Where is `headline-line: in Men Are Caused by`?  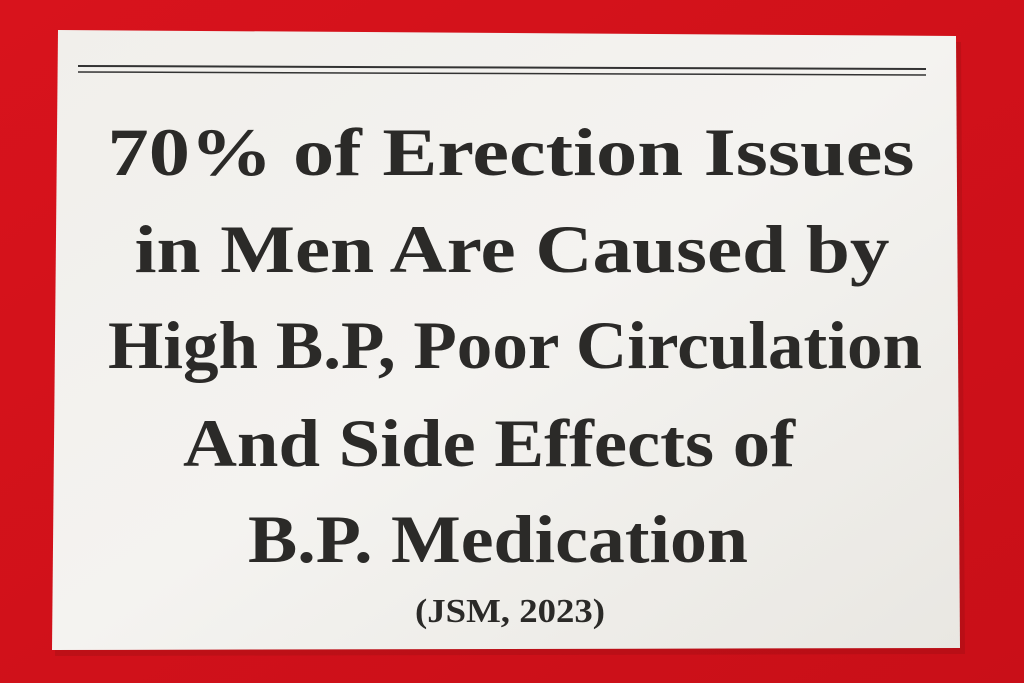
headline-line: in Men Are Caused by is located at coordinates (512, 249).